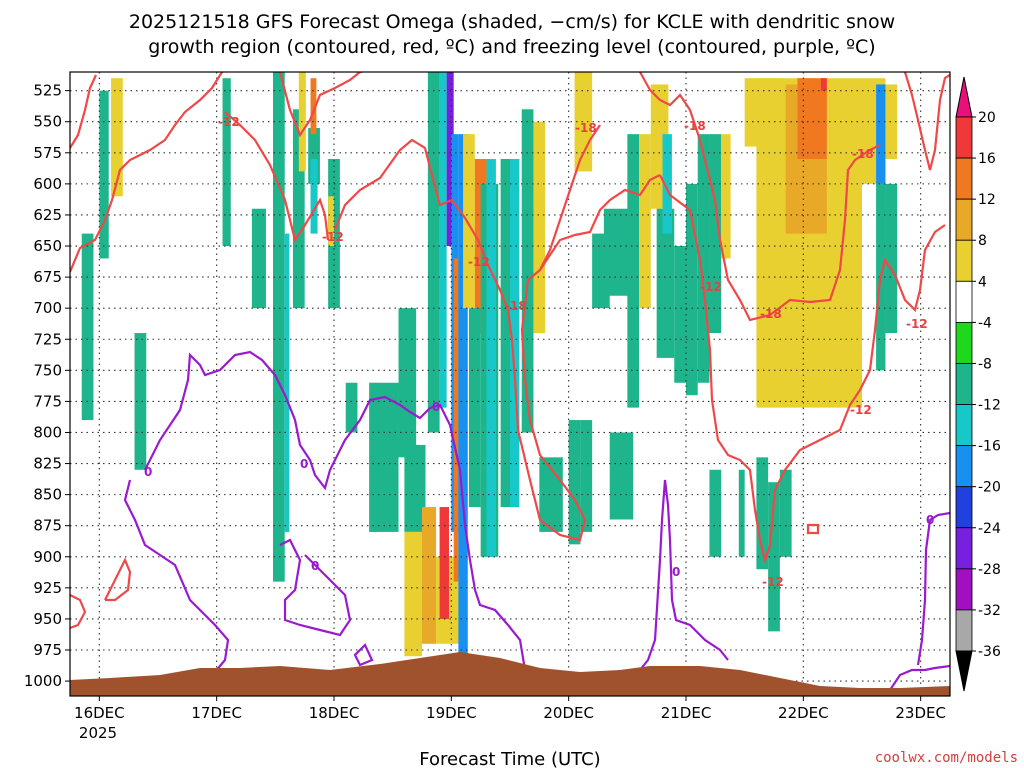  What do you see at coordinates (47, 401) in the screenshot?
I see `y-tick-label-10: 775` at bounding box center [47, 401].